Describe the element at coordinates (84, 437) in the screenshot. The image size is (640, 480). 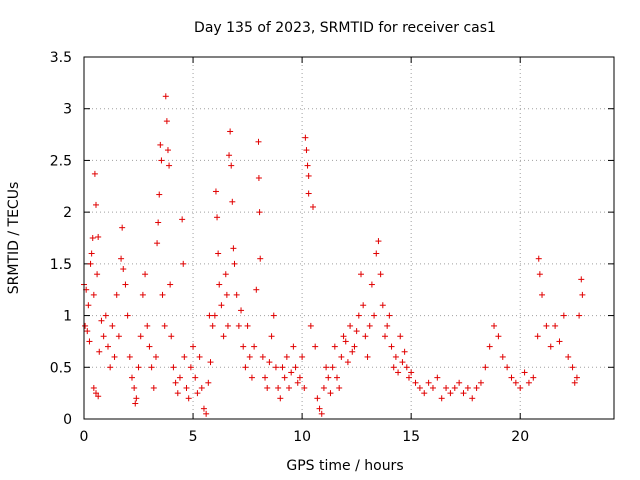
I see `x-tick-label: 0` at that location.